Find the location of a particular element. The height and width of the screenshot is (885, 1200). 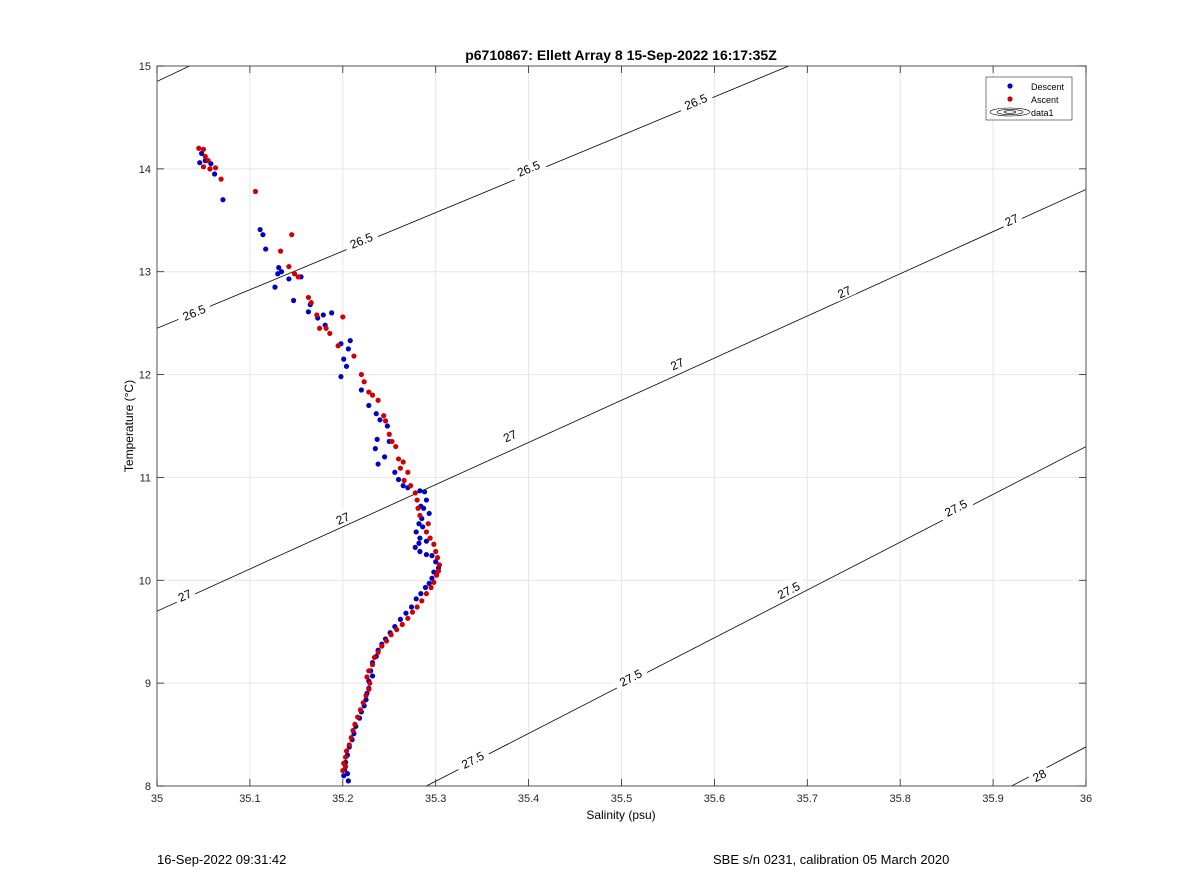

x-tick-label: 35.2 is located at coordinates (342, 799).